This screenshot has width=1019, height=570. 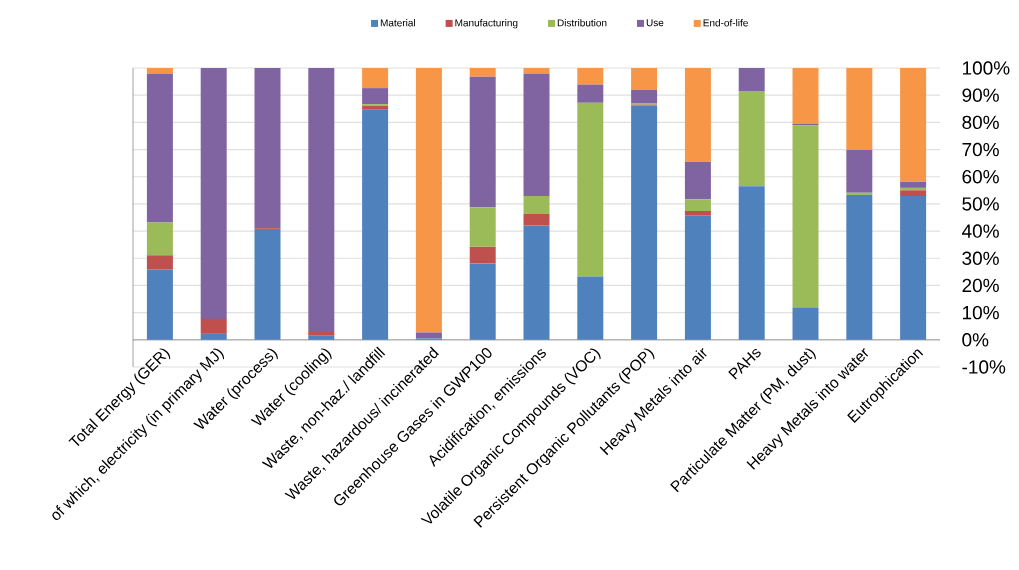 What do you see at coordinates (980, 204) in the screenshot?
I see `y-tick-label: 50%` at bounding box center [980, 204].